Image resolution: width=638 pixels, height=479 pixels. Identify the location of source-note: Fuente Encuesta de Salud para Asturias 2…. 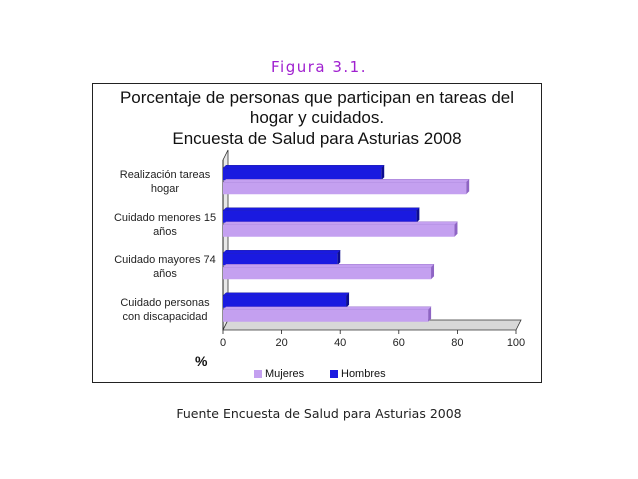
(319, 413).